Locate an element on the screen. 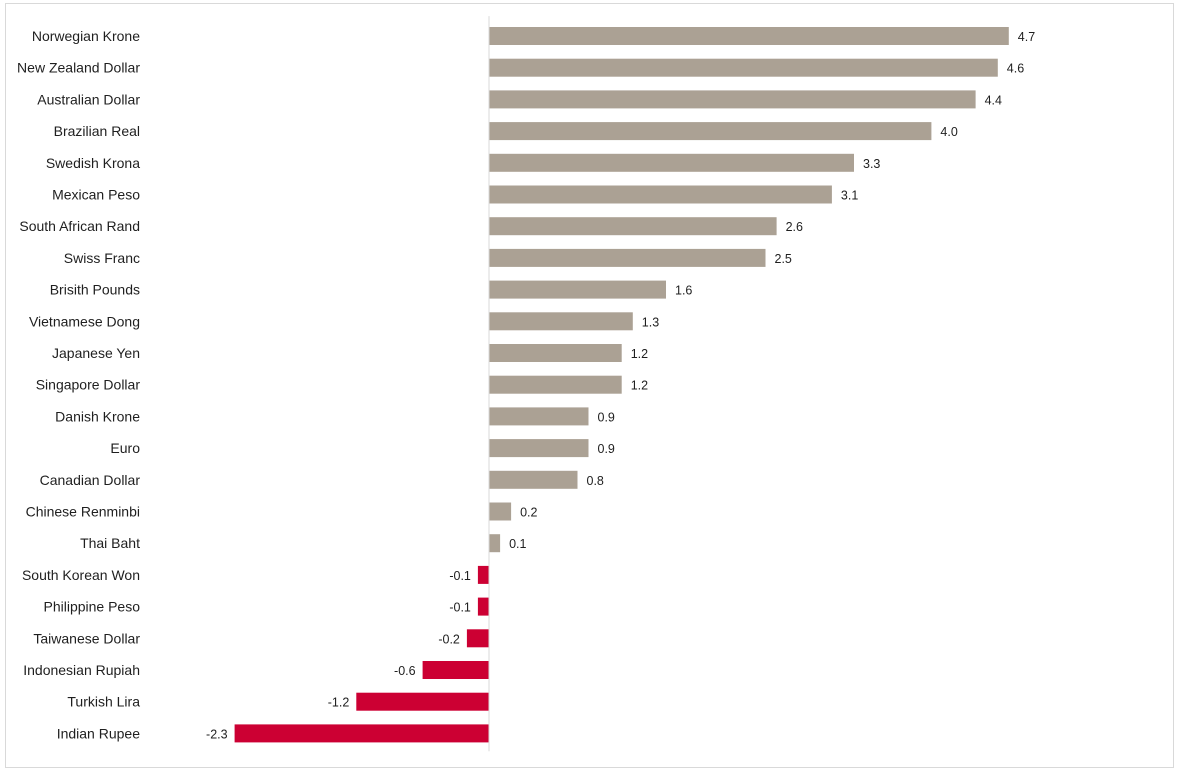 The height and width of the screenshot is (775, 1179). value-label: 1.6 is located at coordinates (683, 291).